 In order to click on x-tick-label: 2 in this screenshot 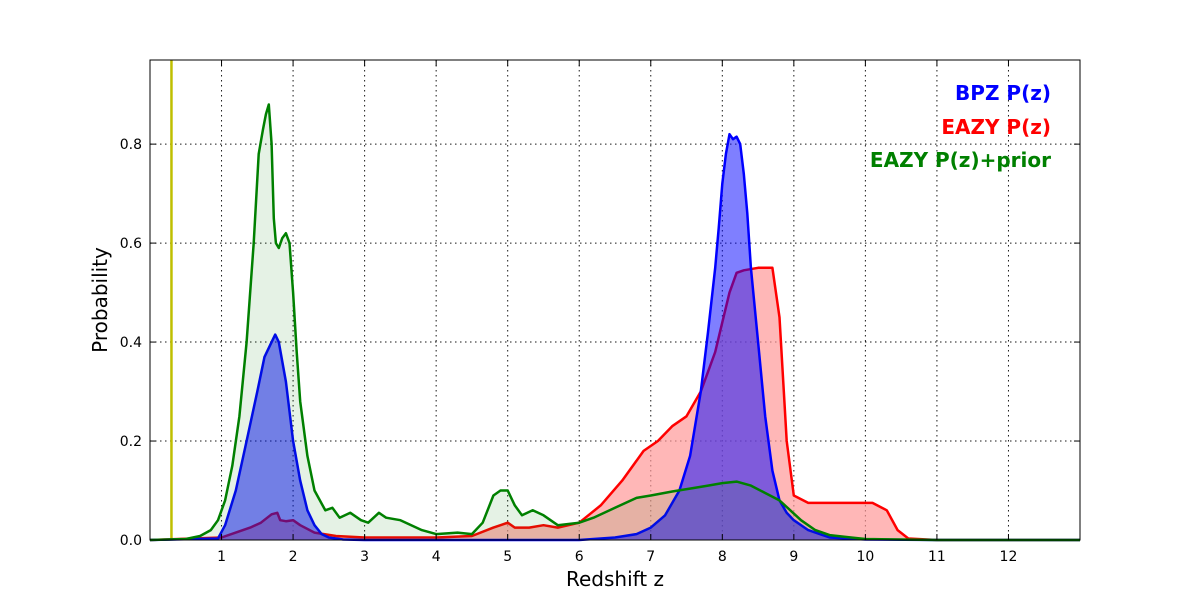, I will do `click(293, 557)`.